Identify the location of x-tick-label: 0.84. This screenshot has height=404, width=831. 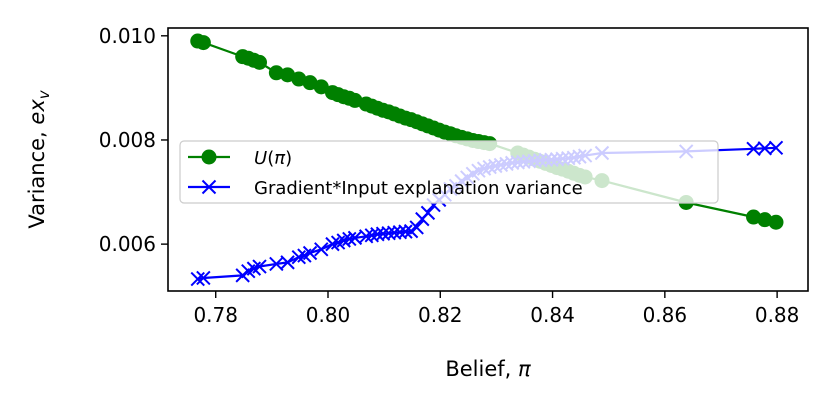
(552, 315).